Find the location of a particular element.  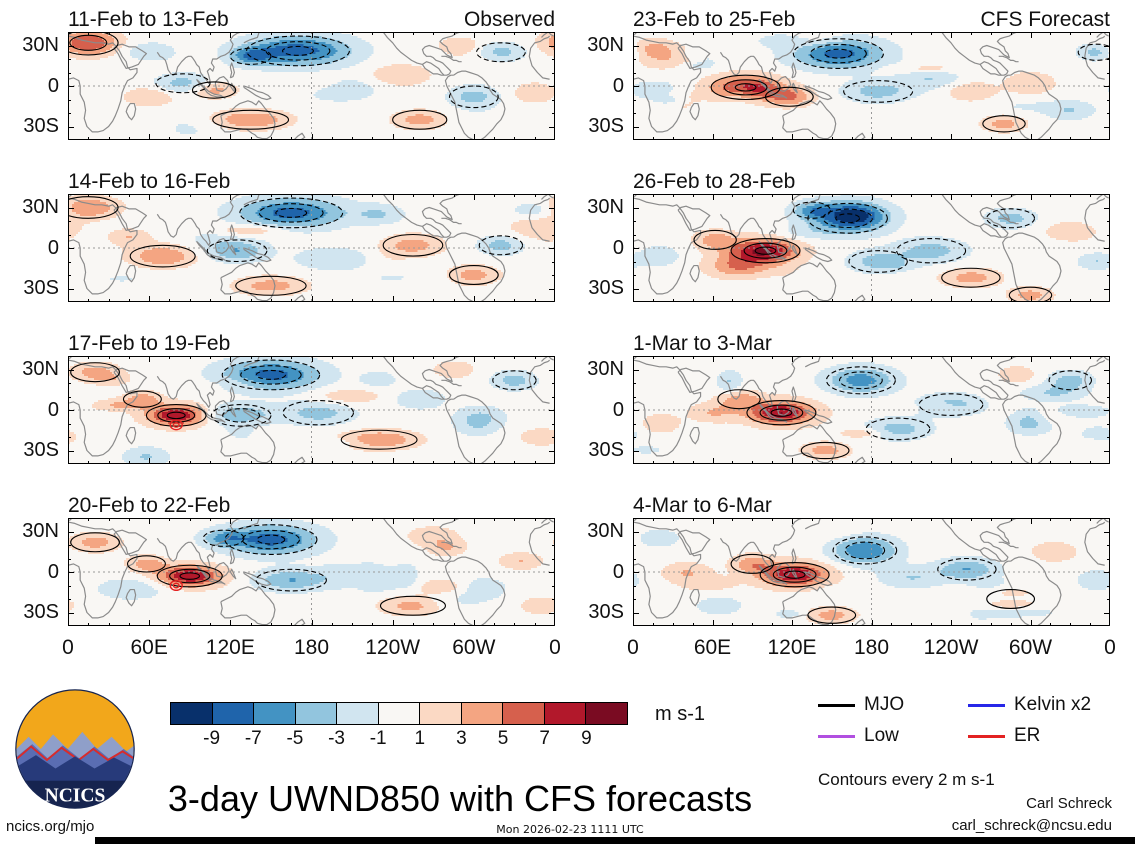

panel-title: 20-Feb to 22-Feb is located at coordinates (149, 505).